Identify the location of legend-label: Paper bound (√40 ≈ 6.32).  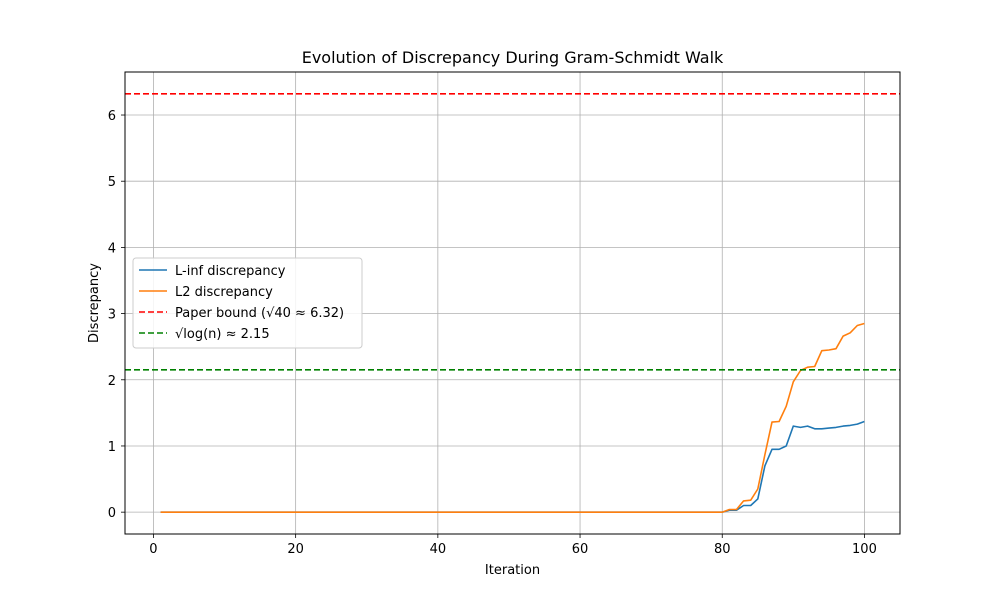
(259, 313).